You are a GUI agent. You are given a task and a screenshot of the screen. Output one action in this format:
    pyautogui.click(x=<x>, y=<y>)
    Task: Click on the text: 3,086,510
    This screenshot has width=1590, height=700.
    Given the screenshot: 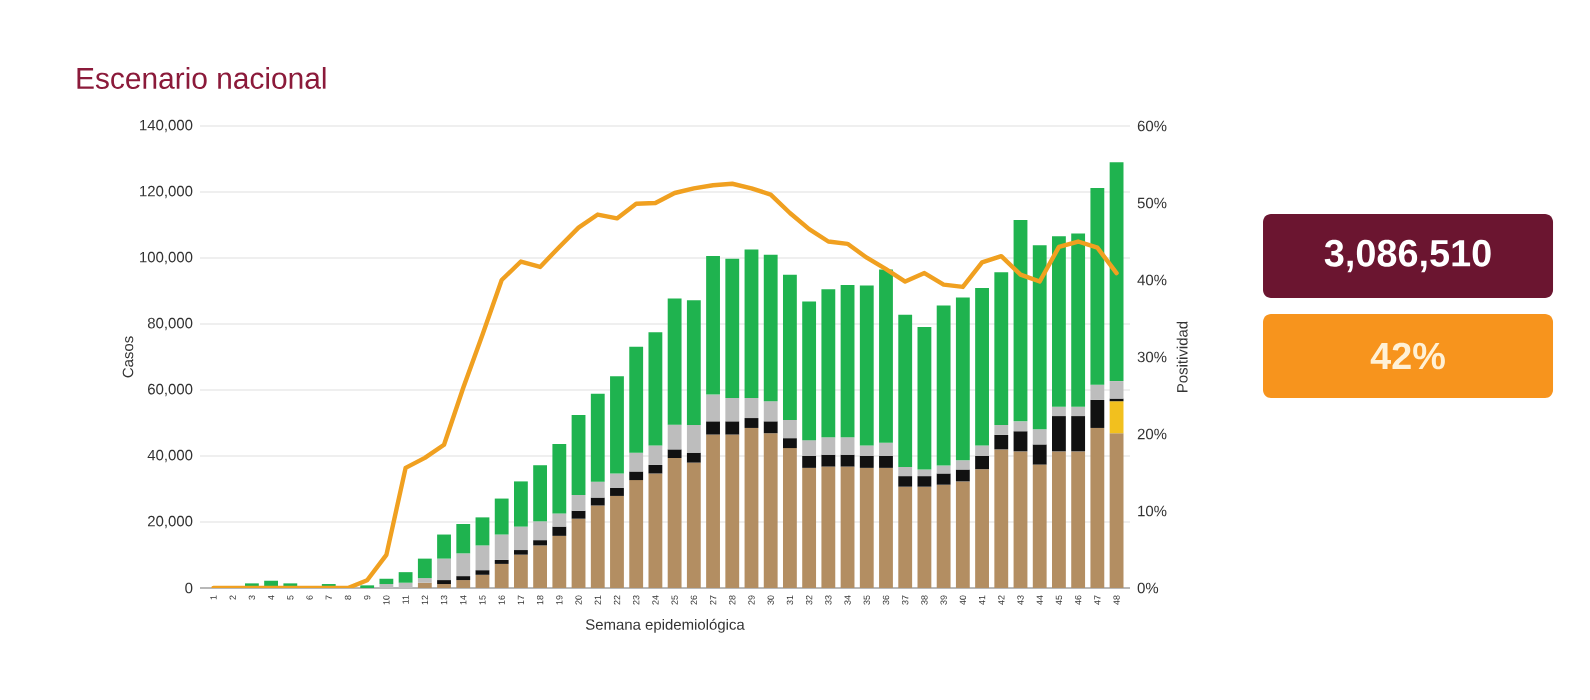 What is the action you would take?
    pyautogui.click(x=1407, y=256)
    